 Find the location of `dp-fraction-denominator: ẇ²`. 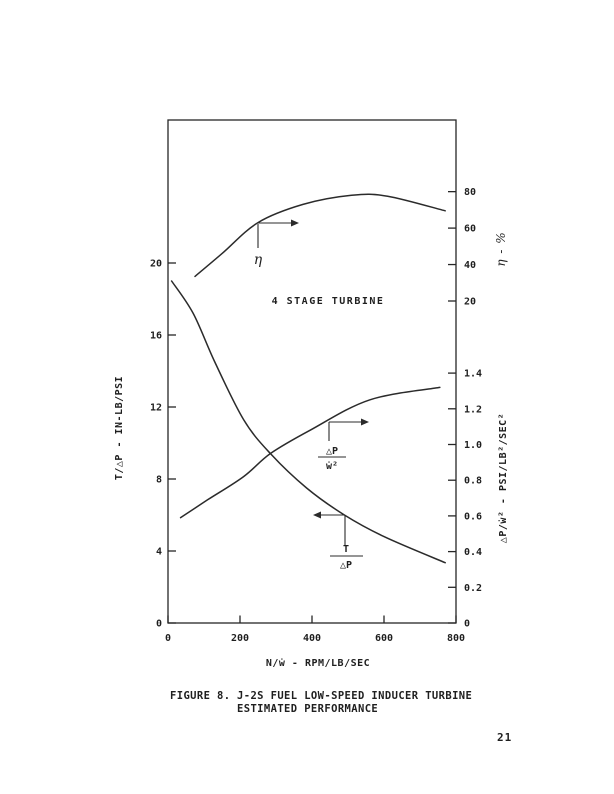

dp-fraction-denominator: ẇ² is located at coordinates (332, 466).